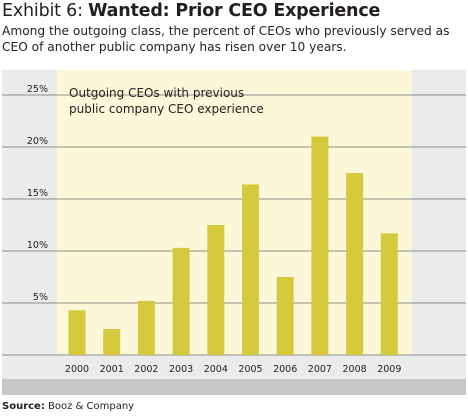  I want to click on bar-2002, so click(146, 327).